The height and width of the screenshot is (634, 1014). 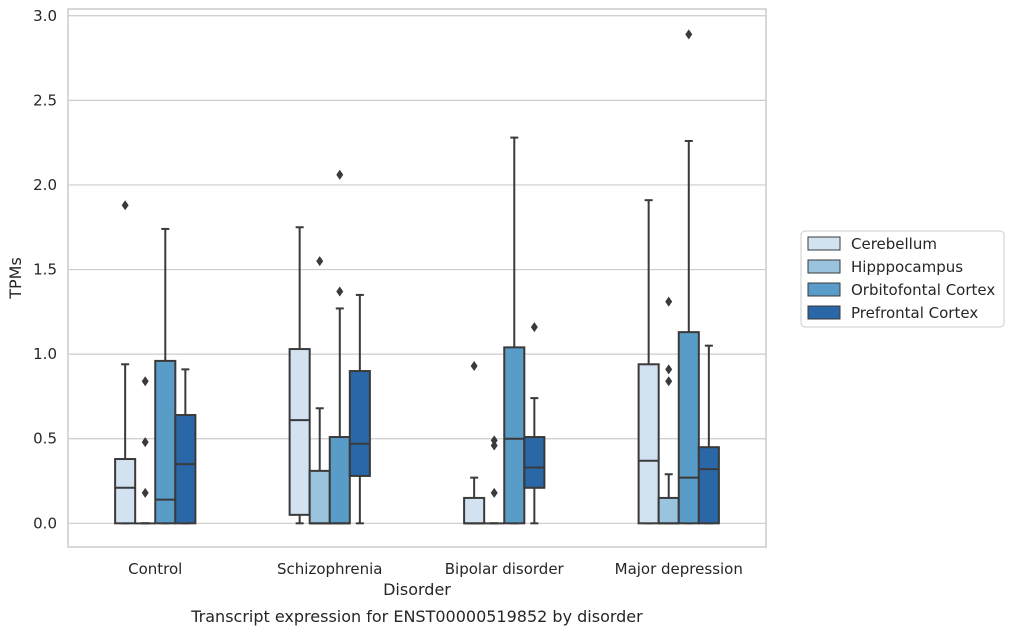 What do you see at coordinates (894, 244) in the screenshot?
I see `legend-label: Cerebellum` at bounding box center [894, 244].